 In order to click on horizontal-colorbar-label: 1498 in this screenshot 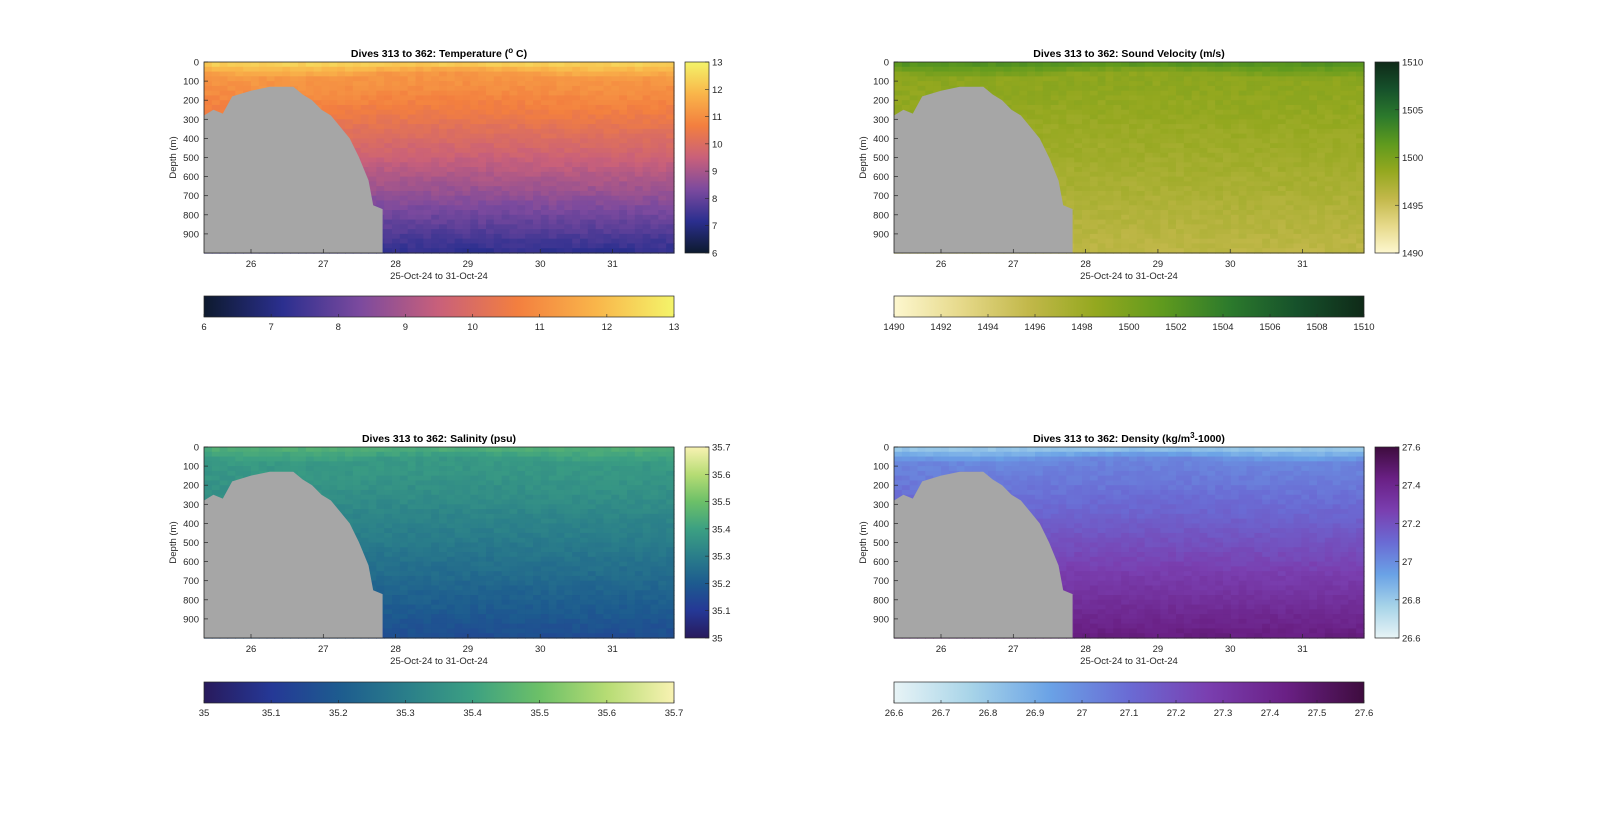, I will do `click(1081, 327)`.